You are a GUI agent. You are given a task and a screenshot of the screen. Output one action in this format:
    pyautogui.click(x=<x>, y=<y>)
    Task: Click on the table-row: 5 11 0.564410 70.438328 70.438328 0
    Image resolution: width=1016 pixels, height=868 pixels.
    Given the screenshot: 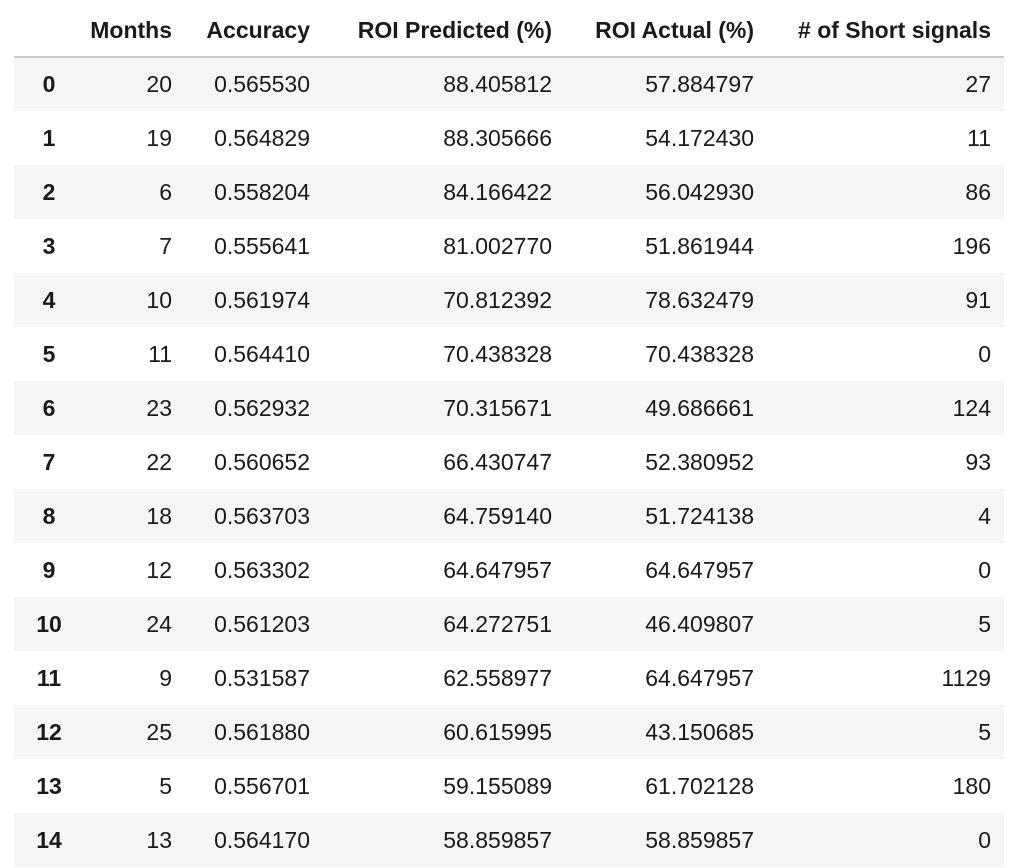 What is the action you would take?
    pyautogui.click(x=509, y=354)
    